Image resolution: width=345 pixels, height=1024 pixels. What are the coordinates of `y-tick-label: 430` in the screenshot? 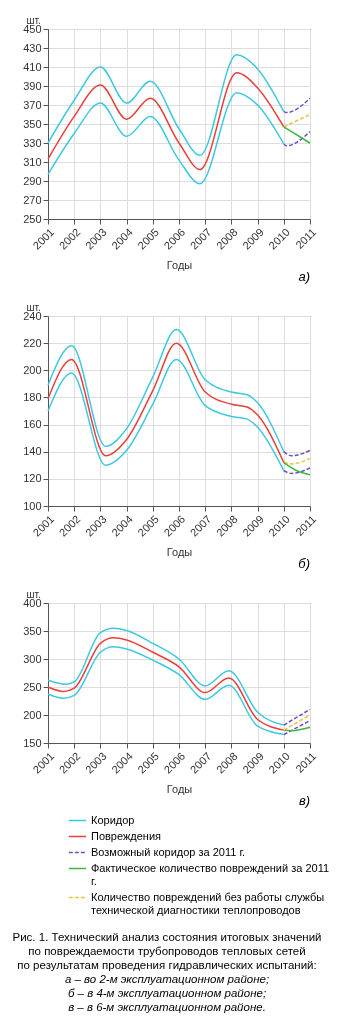 It's located at (32, 47).